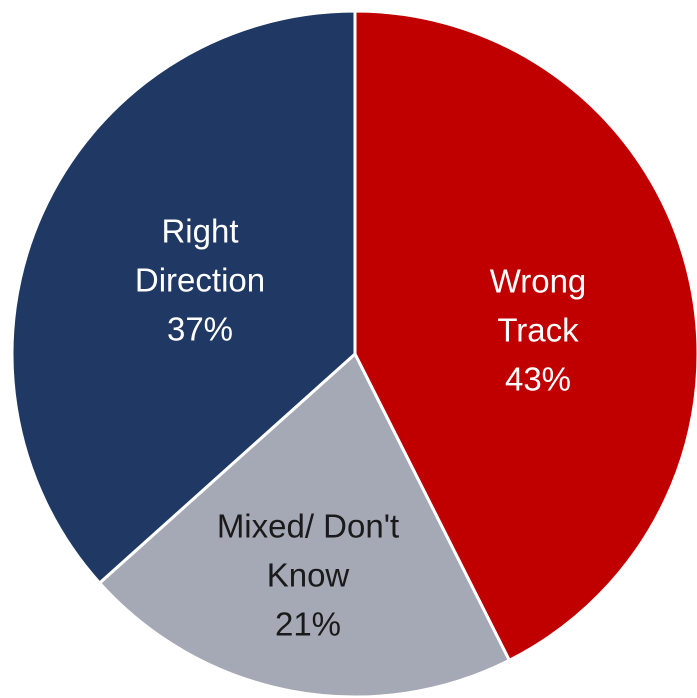 This screenshot has width=697, height=698. What do you see at coordinates (200, 255) in the screenshot?
I see `category-label: Right Direction` at bounding box center [200, 255].